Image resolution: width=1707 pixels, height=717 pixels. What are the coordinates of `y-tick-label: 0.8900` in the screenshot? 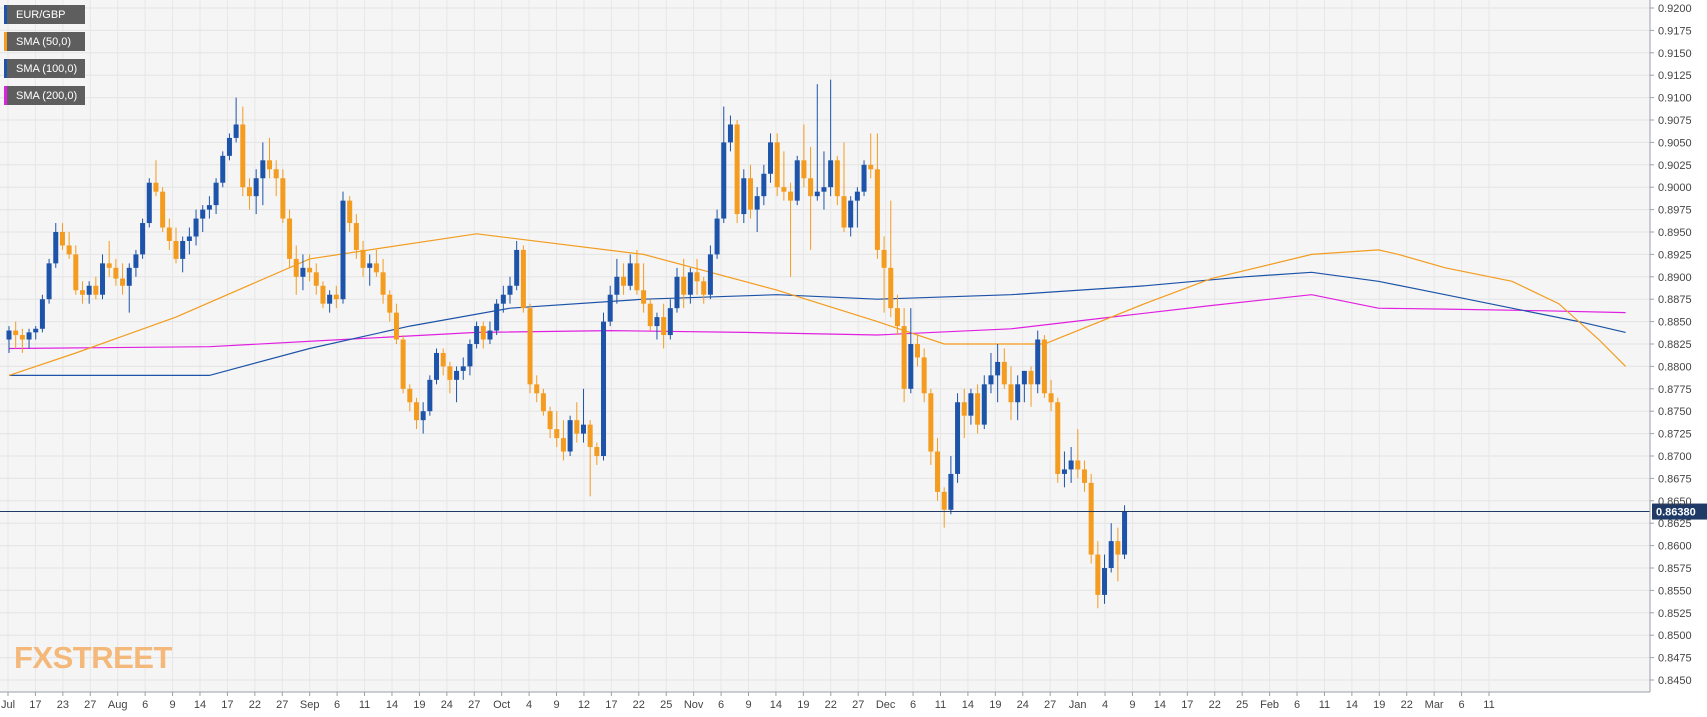 It's located at (1675, 278).